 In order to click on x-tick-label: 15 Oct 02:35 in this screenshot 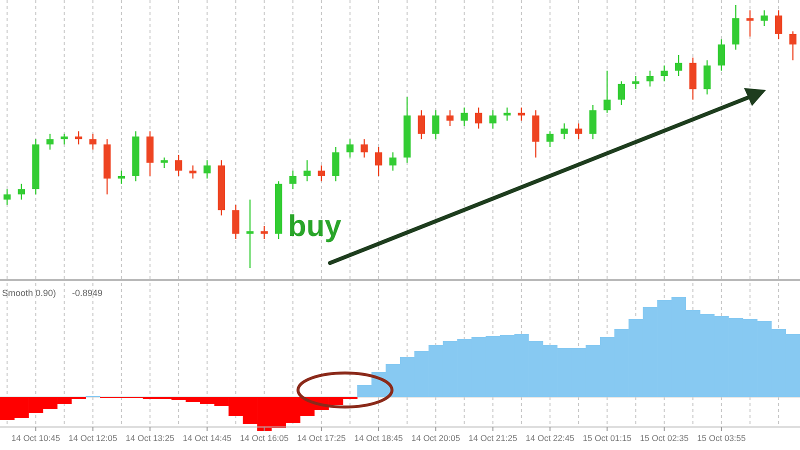, I will do `click(664, 438)`.